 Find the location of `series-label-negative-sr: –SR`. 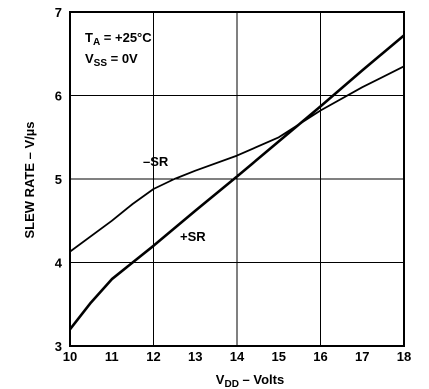

series-label-negative-sr: –SR is located at coordinates (156, 161).